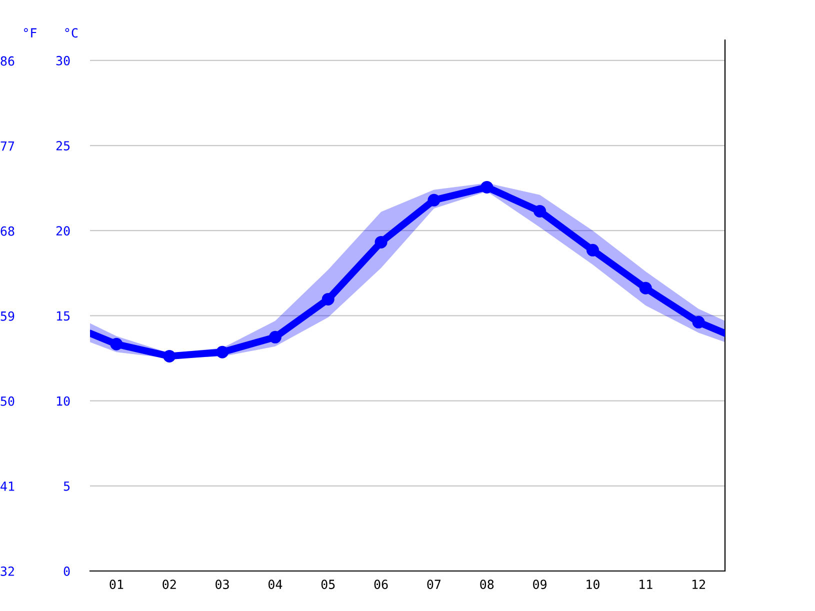 This screenshot has width=815, height=611. I want to click on y2-tick-label: 68, so click(7, 231).